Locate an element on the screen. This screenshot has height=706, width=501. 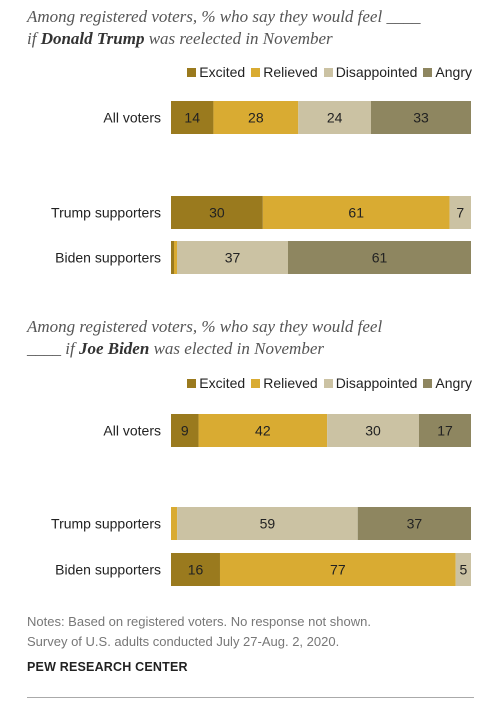
data-label-disappointed-all-voters: 24 is located at coordinates (335, 118).